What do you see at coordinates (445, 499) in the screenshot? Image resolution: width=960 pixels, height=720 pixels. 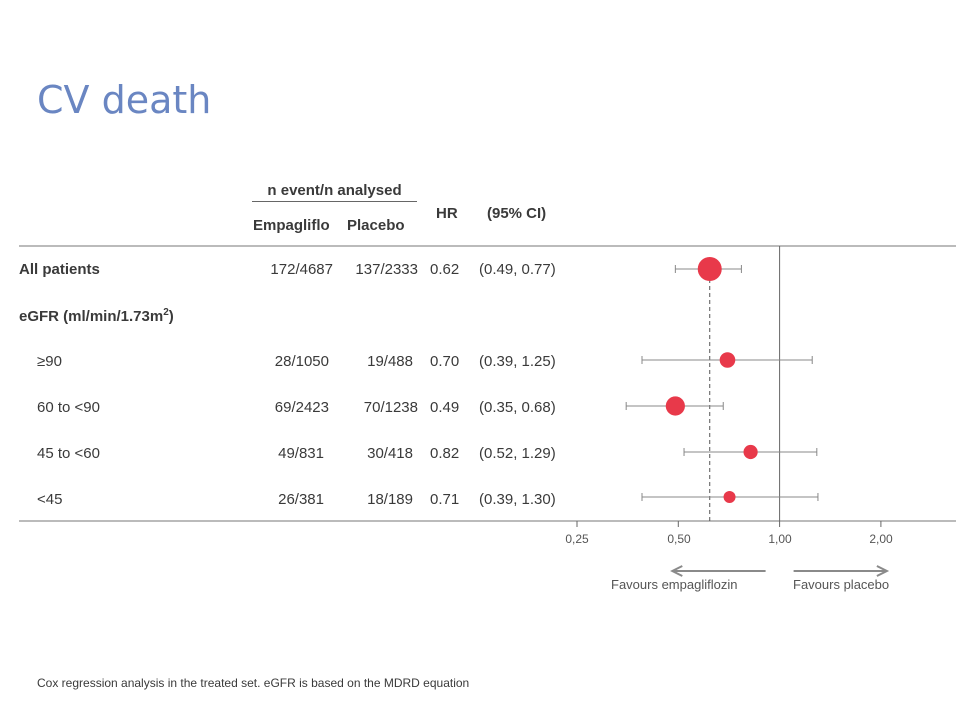 I see `row-hr-egfr-under-45: 0.71` at bounding box center [445, 499].